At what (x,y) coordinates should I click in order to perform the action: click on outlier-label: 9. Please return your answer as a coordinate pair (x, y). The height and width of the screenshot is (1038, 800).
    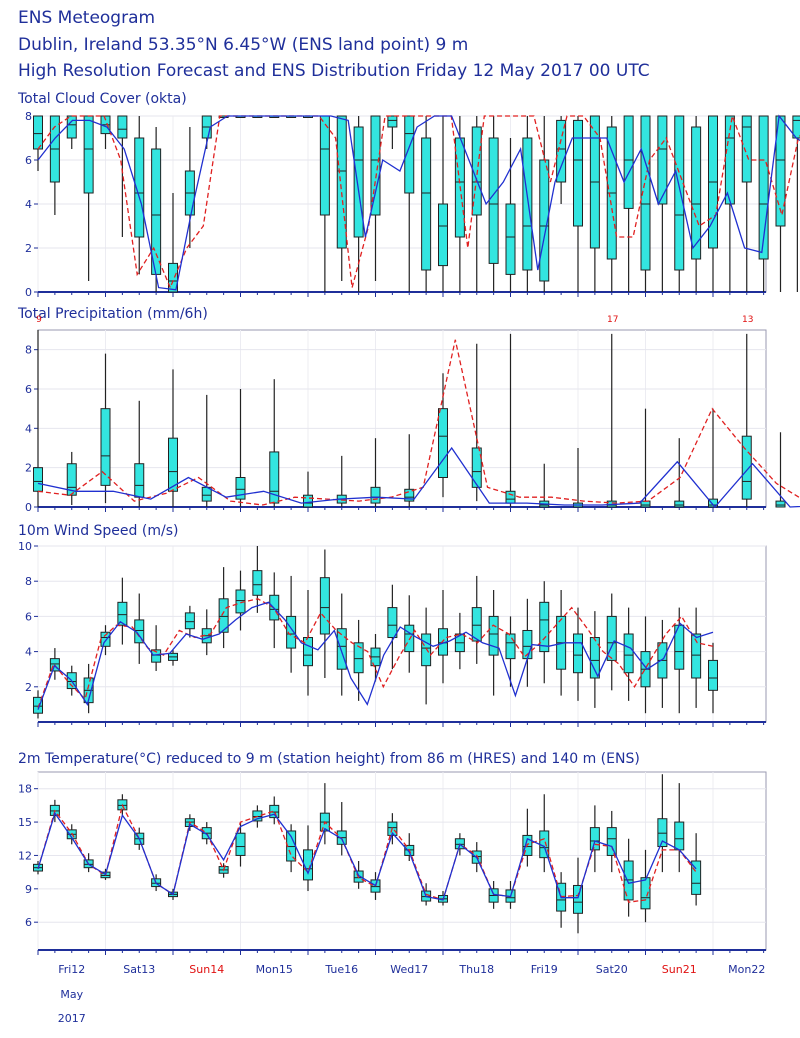
    Looking at the image, I should click on (39, 320).